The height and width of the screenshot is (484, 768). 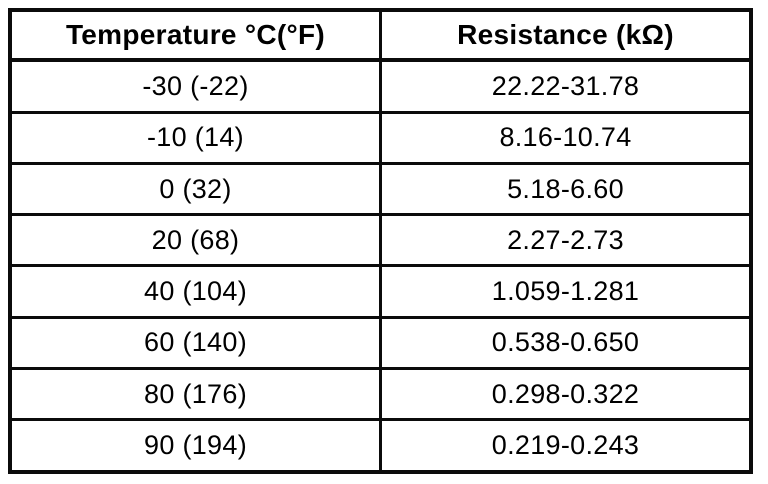 I want to click on table-row: -30 (-22) 22.22-31.78, so click(x=380, y=86).